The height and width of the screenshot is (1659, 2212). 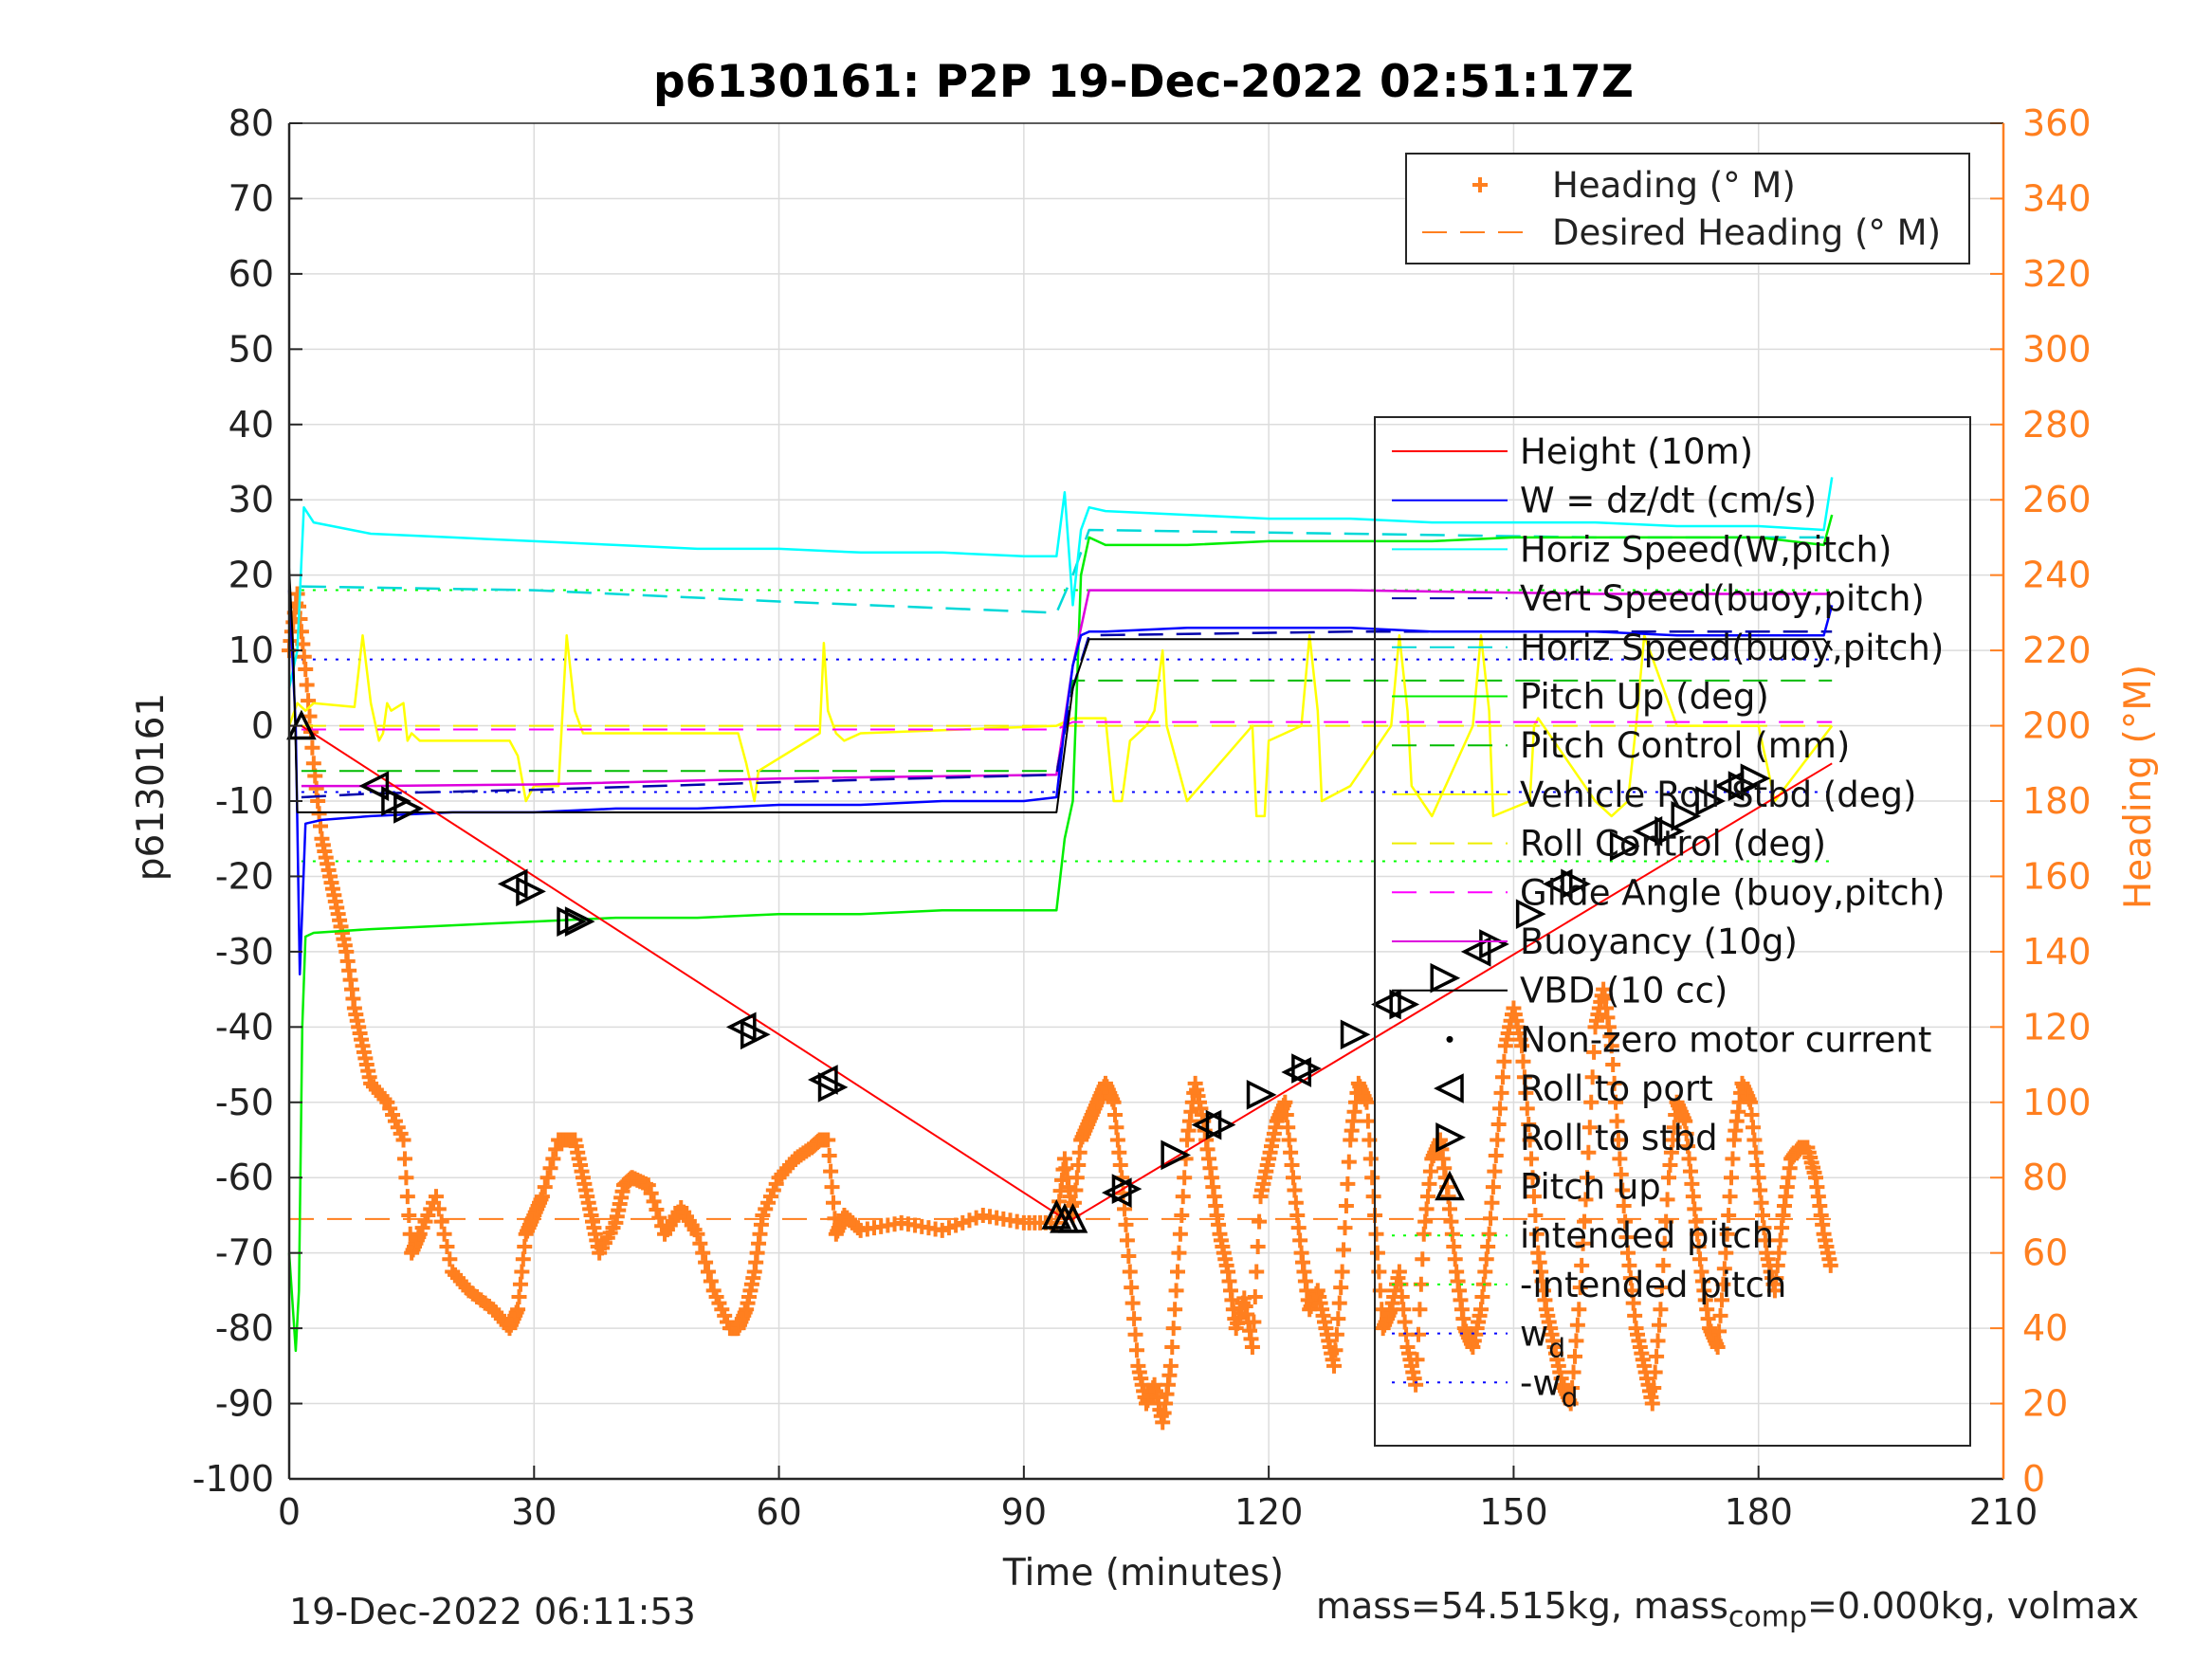 What do you see at coordinates (1647, 1235) in the screenshot?
I see `legend-label: intended pitch` at bounding box center [1647, 1235].